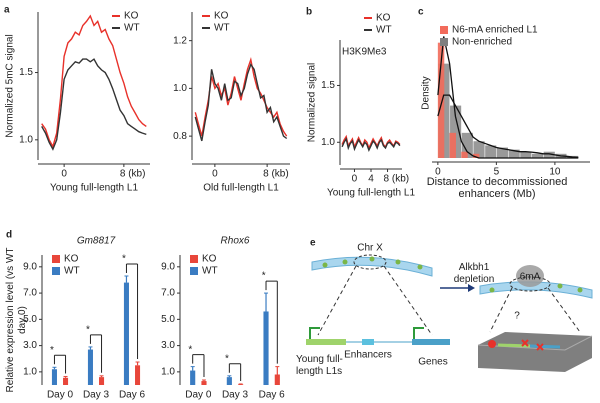 The height and width of the screenshot is (403, 600). Describe the element at coordinates (426, 92) in the screenshot. I see `y-axis-label: Density` at that location.